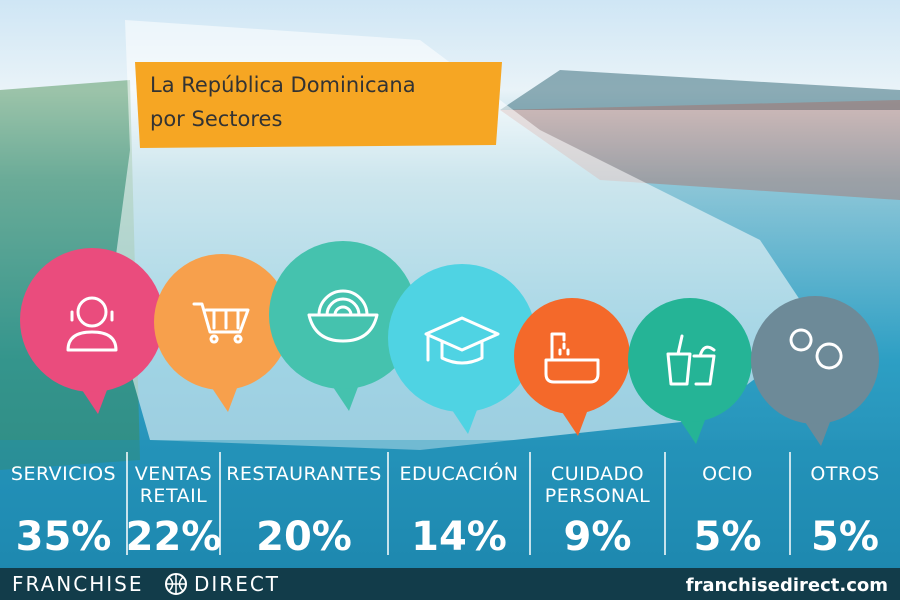 This screenshot has width=900, height=600. Describe the element at coordinates (700, 90) in the screenshot. I see `mountains` at that location.